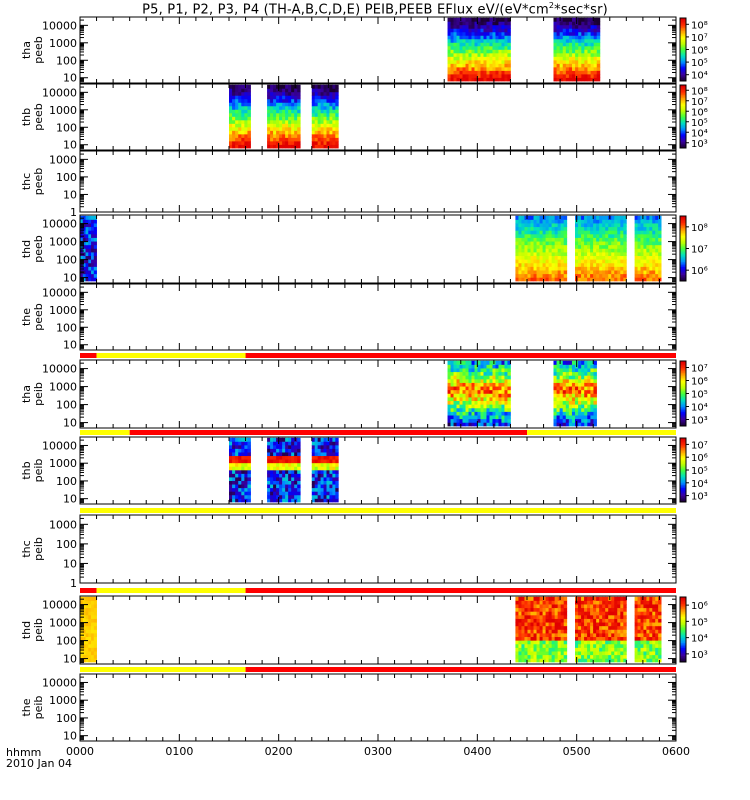 The image size is (750, 800). I want to click on xtick-label-0: 0000, so click(80, 751).